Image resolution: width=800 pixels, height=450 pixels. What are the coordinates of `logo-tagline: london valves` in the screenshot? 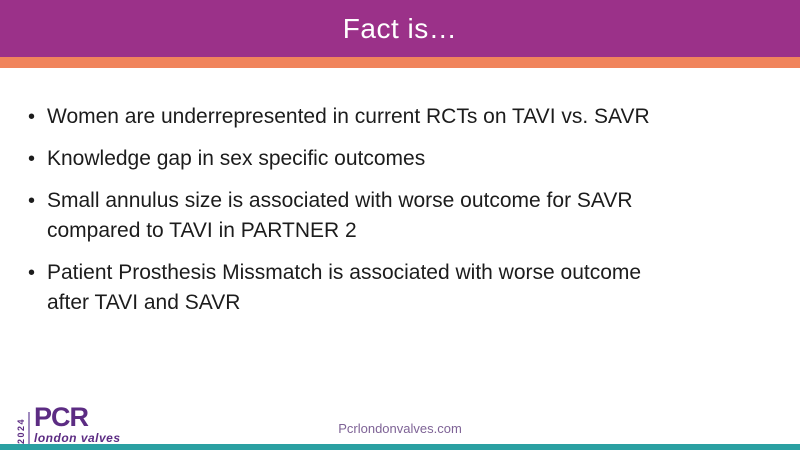 It's located at (77, 438).